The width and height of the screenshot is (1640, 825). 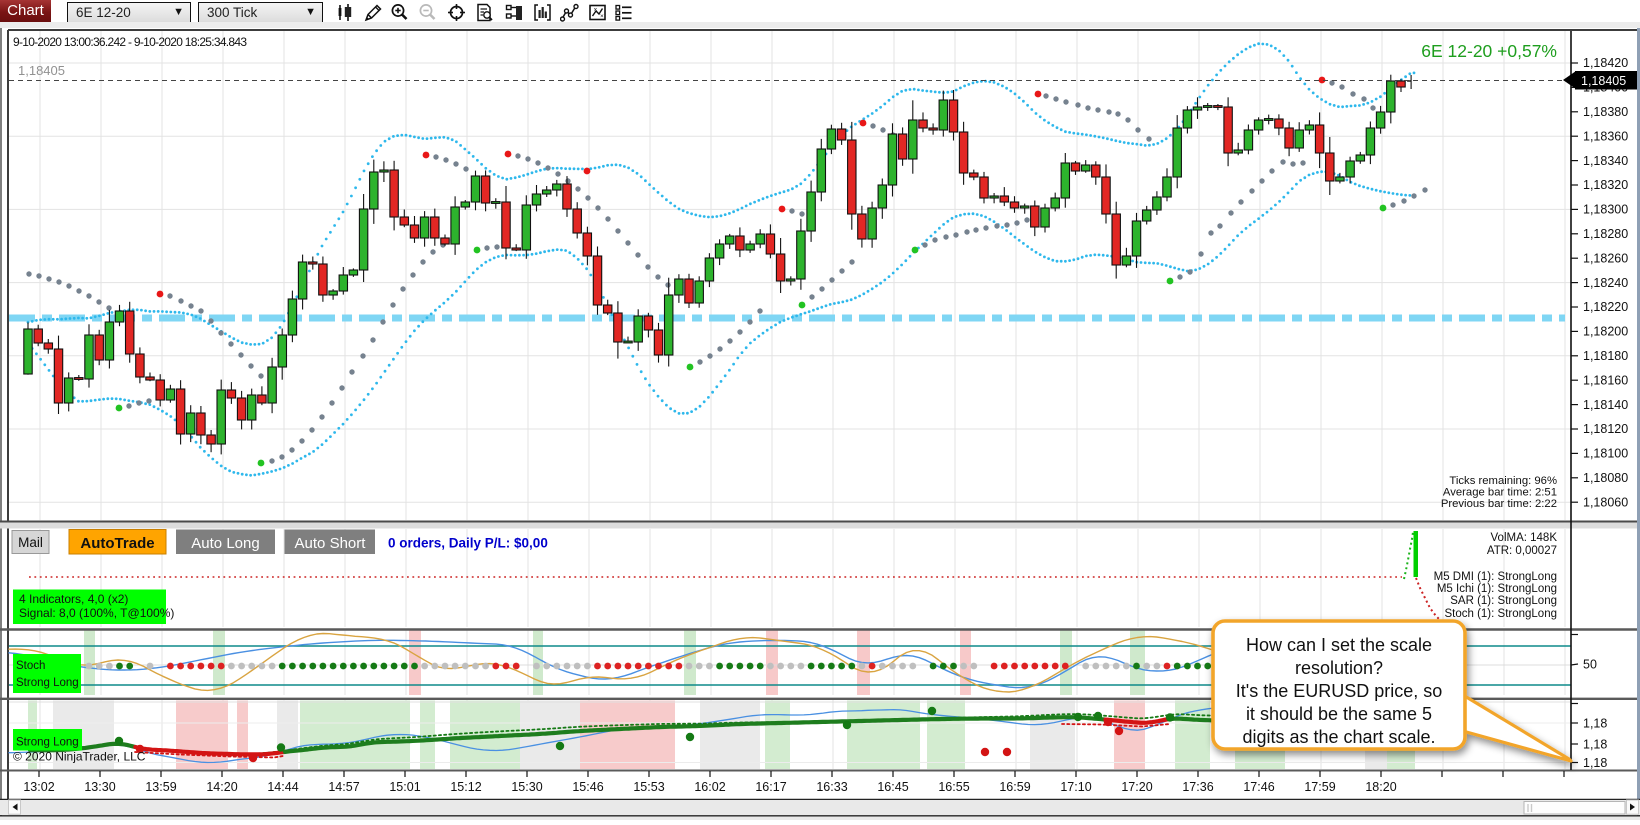 I want to click on svg-text: 15:53, so click(x=648, y=787).